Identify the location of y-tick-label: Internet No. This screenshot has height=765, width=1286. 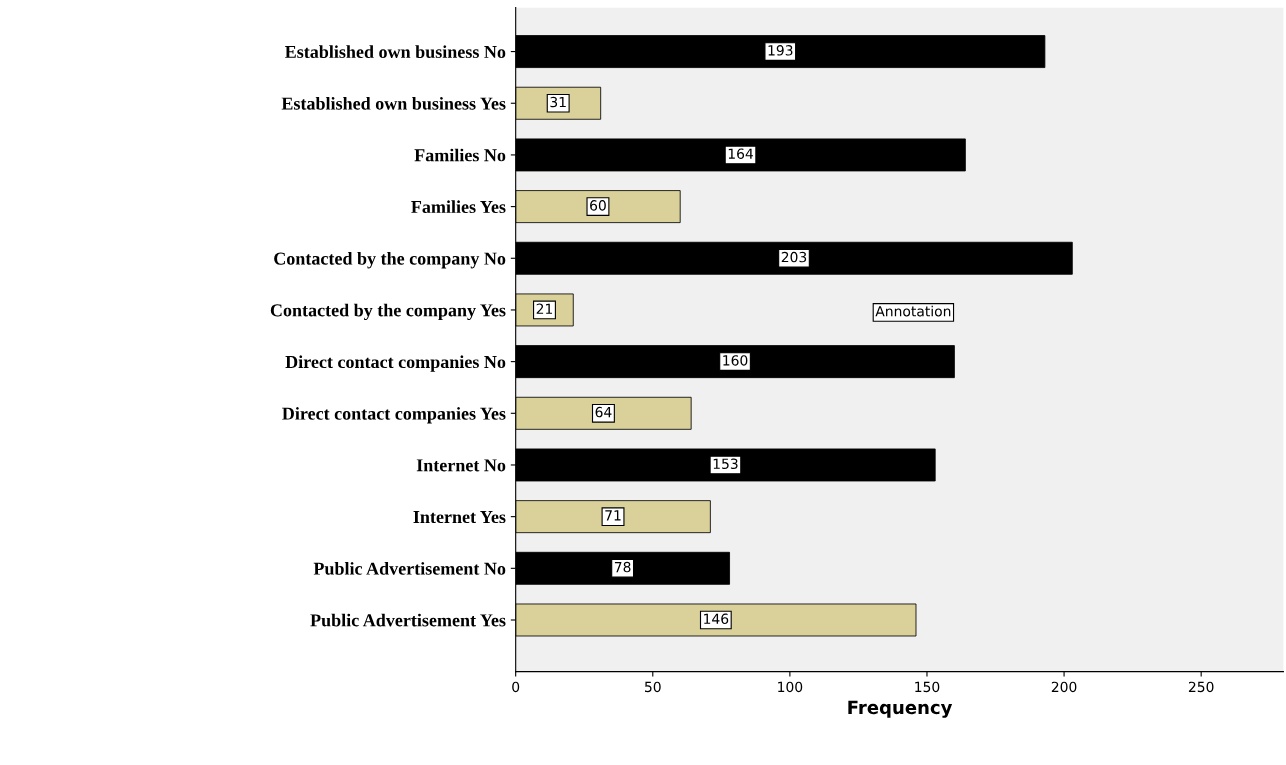
(461, 465).